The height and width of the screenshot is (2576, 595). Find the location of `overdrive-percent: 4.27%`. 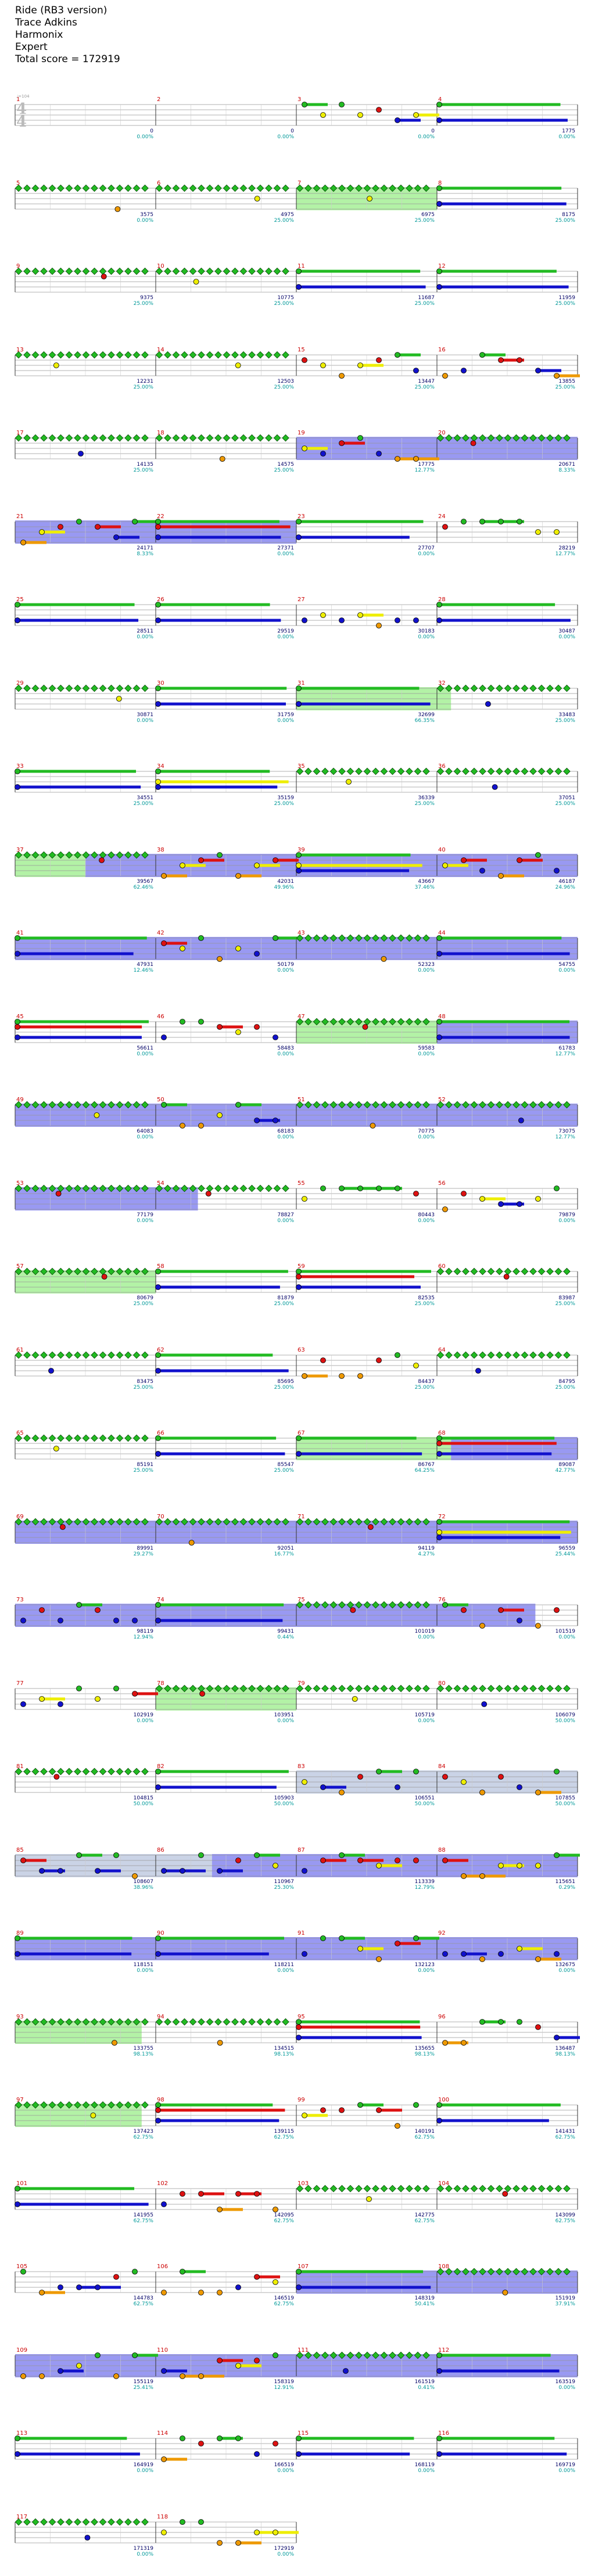

overdrive-percent: 4.27% is located at coordinates (426, 1554).